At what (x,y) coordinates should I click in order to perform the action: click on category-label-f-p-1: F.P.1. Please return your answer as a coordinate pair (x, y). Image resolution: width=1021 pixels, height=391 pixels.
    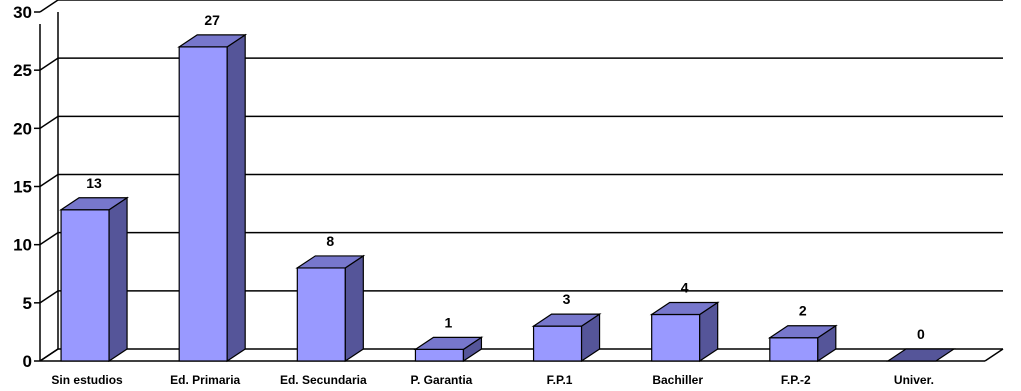
    Looking at the image, I should click on (560, 380).